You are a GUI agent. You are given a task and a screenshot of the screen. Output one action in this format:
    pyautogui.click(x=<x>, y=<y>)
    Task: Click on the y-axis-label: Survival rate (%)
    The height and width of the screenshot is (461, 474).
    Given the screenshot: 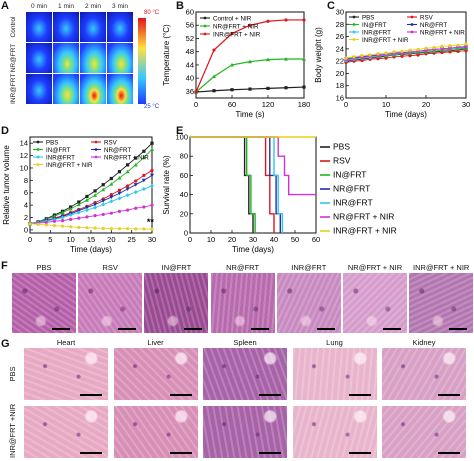 What is the action you would take?
    pyautogui.click(x=166, y=184)
    